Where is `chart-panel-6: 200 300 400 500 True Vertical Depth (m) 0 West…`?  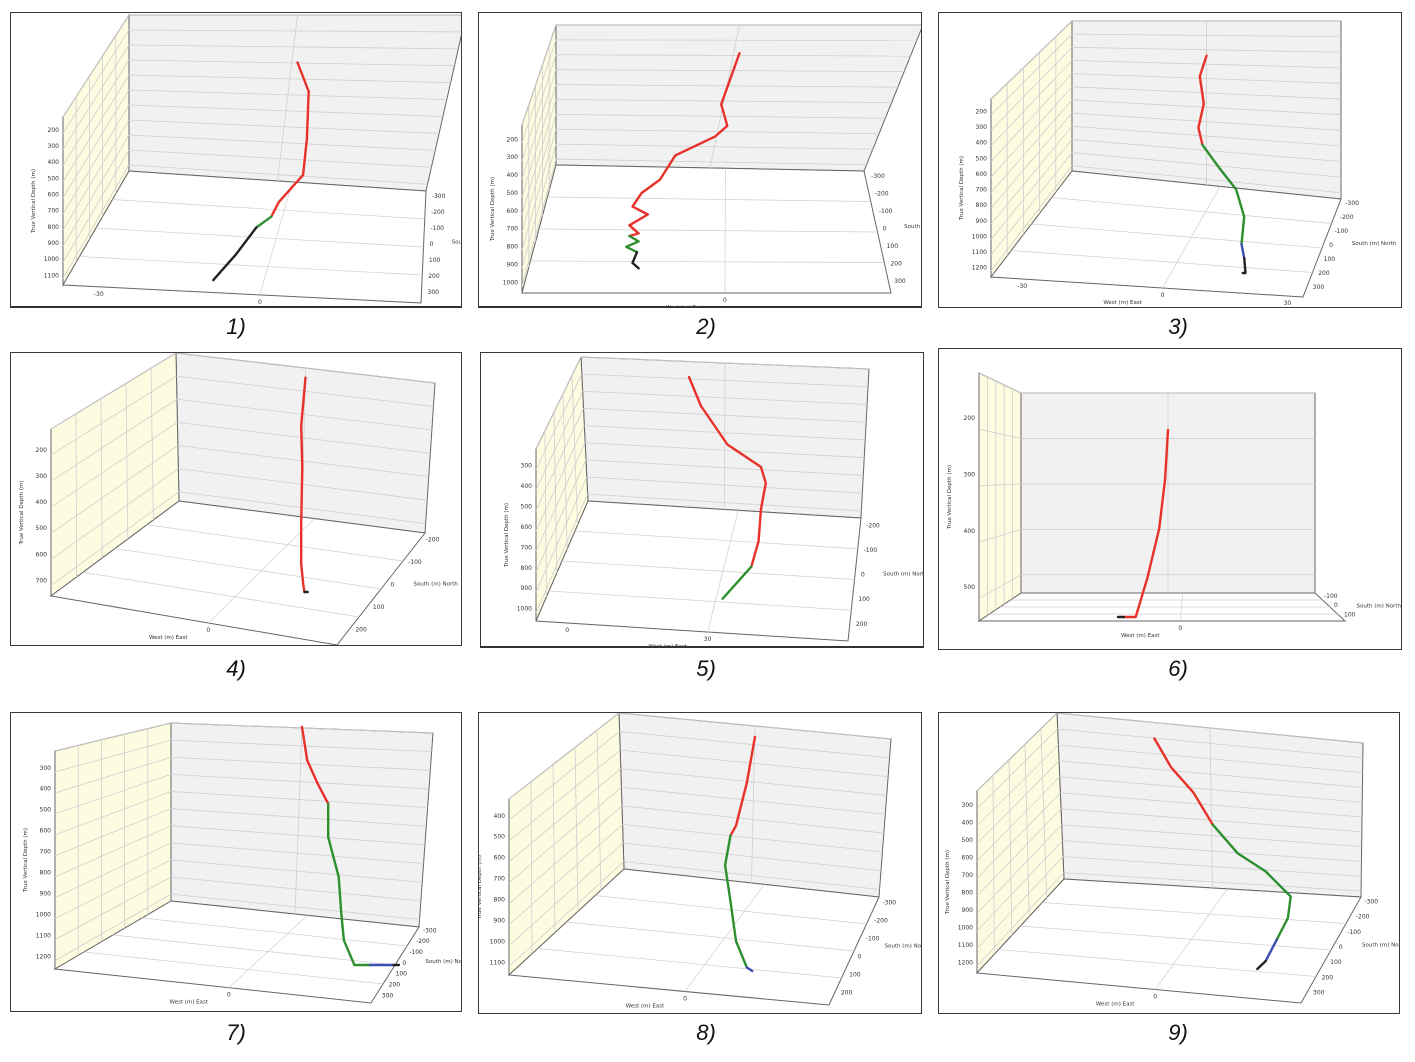
chart-panel-6: 200 300 400 500 True Vertical Depth (m) 0 West… is located at coordinates (1170, 499).